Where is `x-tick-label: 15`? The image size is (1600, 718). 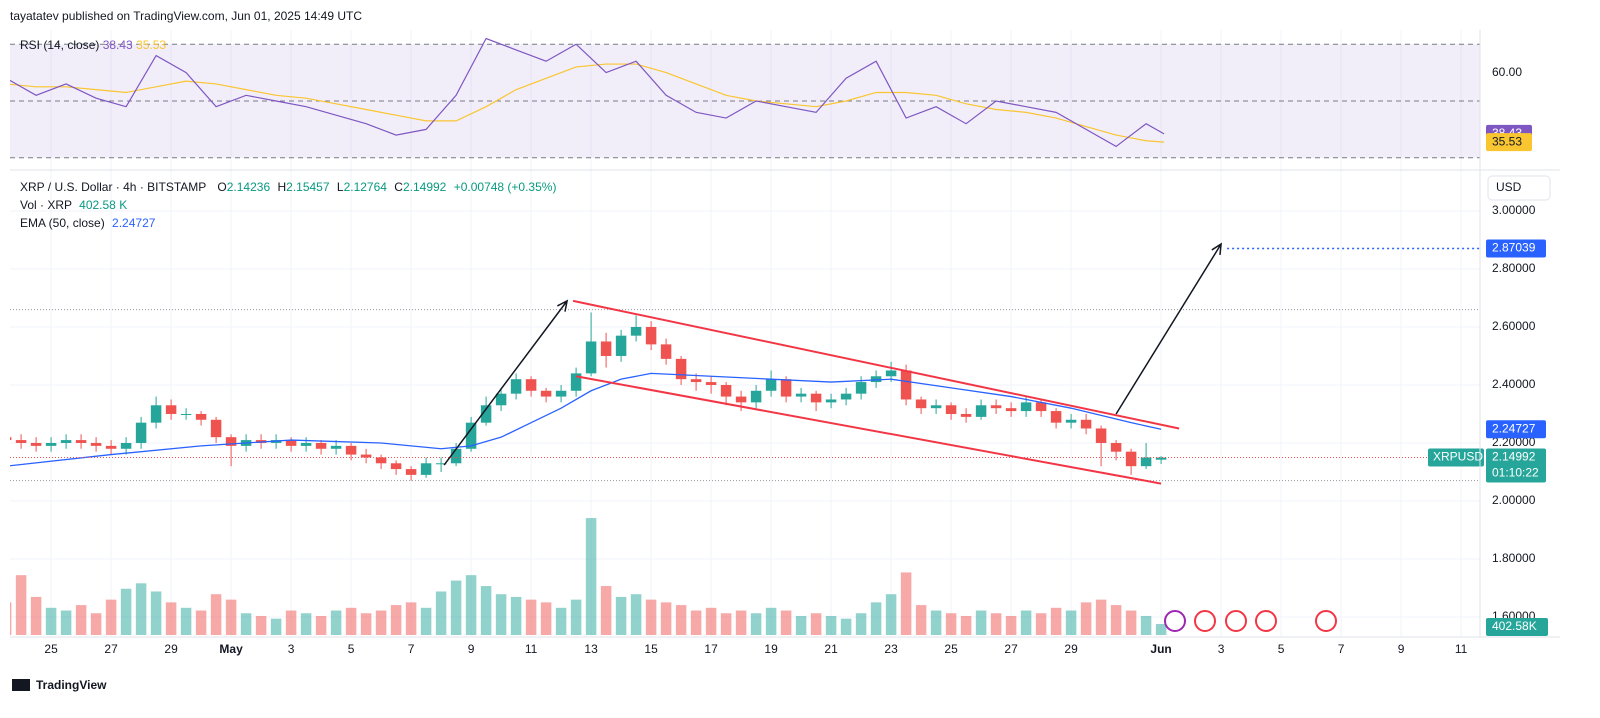 x-tick-label: 15 is located at coordinates (651, 649).